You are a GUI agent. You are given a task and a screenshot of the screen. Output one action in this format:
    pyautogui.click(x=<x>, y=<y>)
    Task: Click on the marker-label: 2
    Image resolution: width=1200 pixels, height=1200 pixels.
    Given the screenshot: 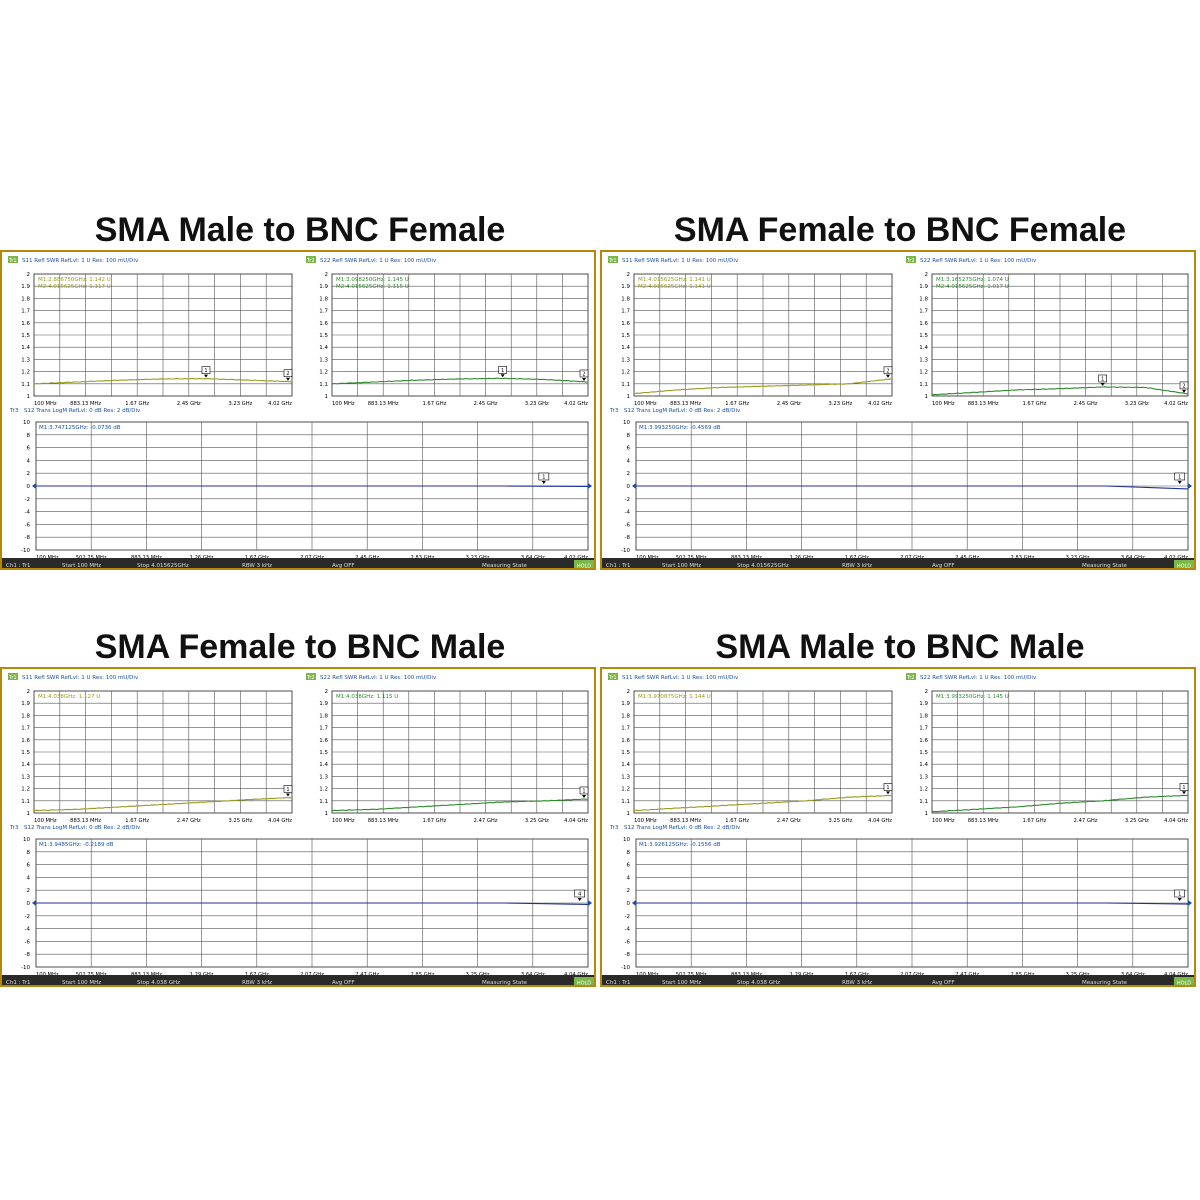 What is the action you would take?
    pyautogui.click(x=1183, y=386)
    